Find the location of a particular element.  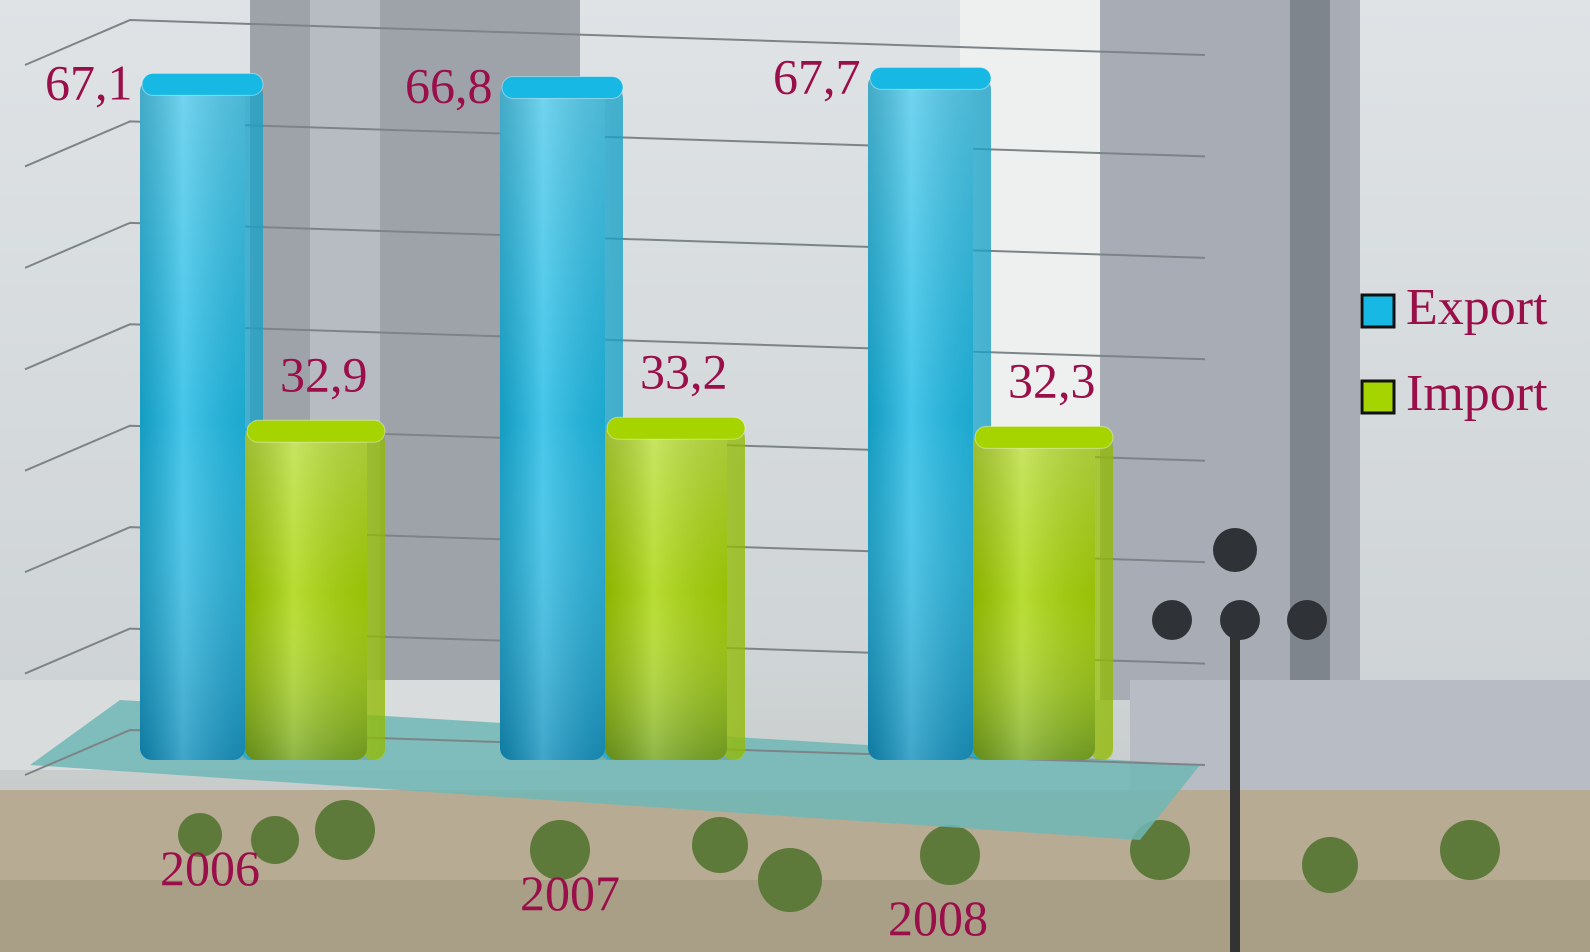

legend-label: Export is located at coordinates (1477, 307).